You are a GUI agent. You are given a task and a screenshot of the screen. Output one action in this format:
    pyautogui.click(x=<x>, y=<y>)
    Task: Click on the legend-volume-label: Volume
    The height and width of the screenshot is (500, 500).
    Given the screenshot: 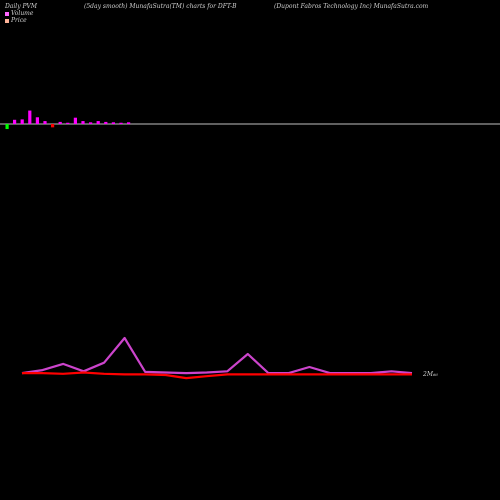 What is the action you would take?
    pyautogui.click(x=22, y=13)
    